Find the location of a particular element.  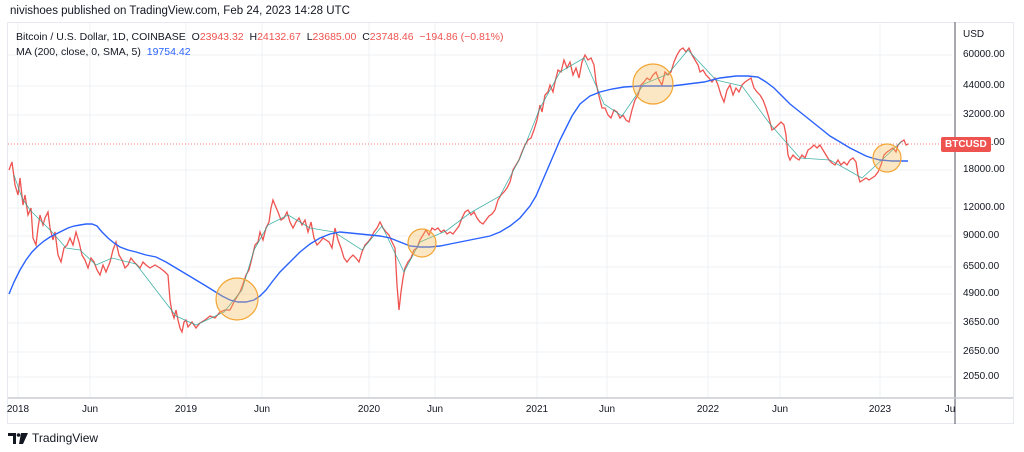

last-price-tag: BTCUSD is located at coordinates (966, 144).